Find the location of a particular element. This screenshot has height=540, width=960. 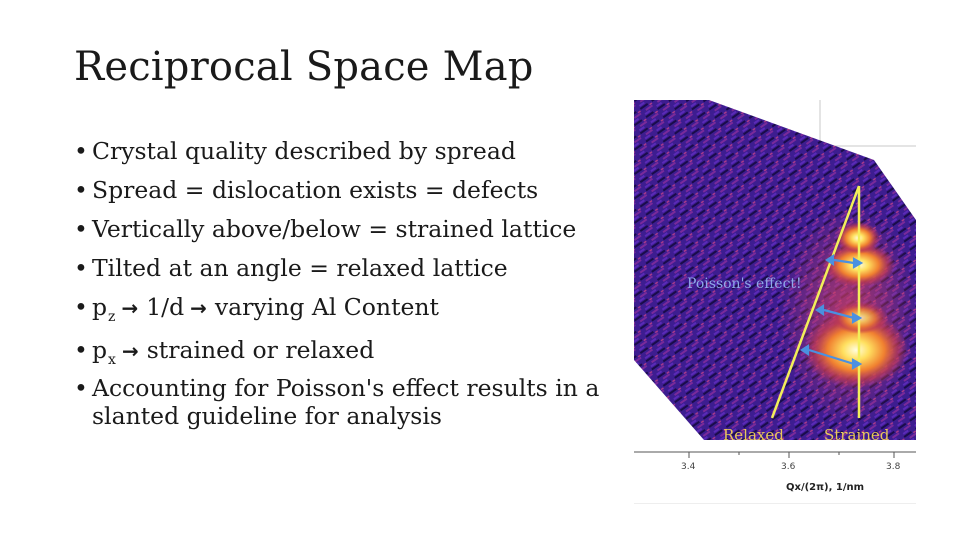

x-tick-label: 3.4 is located at coordinates (688, 467).